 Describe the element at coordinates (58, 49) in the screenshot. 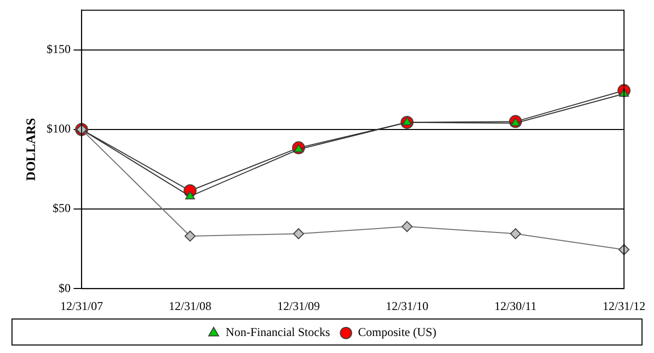

I see `y-tick-label: $150` at that location.